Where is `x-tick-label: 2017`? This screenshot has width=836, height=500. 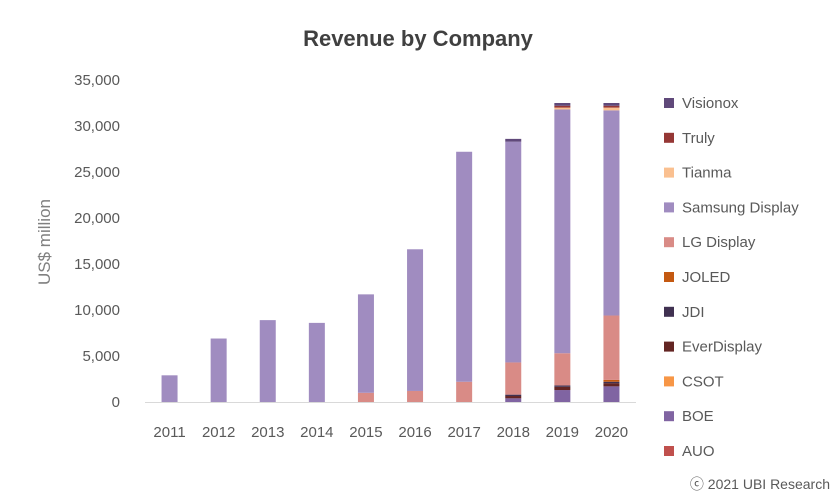 x-tick-label: 2017 is located at coordinates (463, 432).